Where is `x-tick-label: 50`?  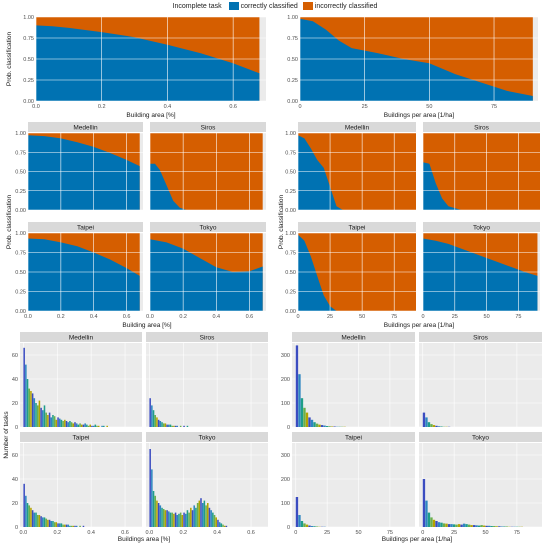 x-tick-label: 50 is located at coordinates (358, 533).